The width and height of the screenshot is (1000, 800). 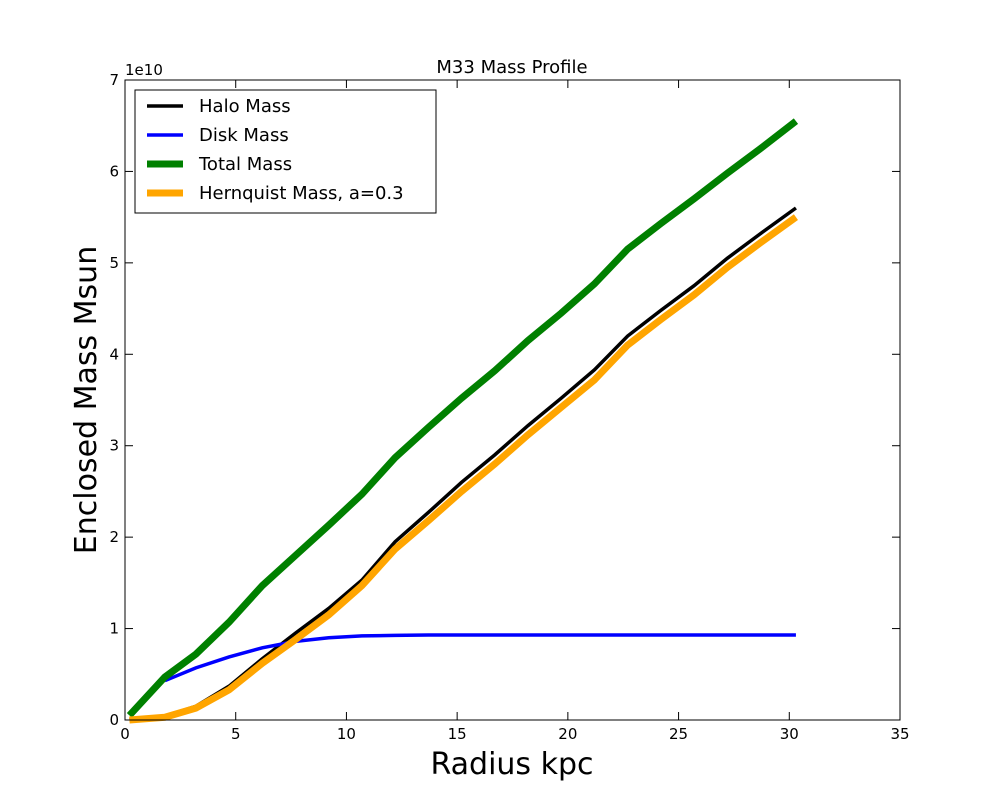 I want to click on x-tick-label: 20, so click(x=567, y=734).